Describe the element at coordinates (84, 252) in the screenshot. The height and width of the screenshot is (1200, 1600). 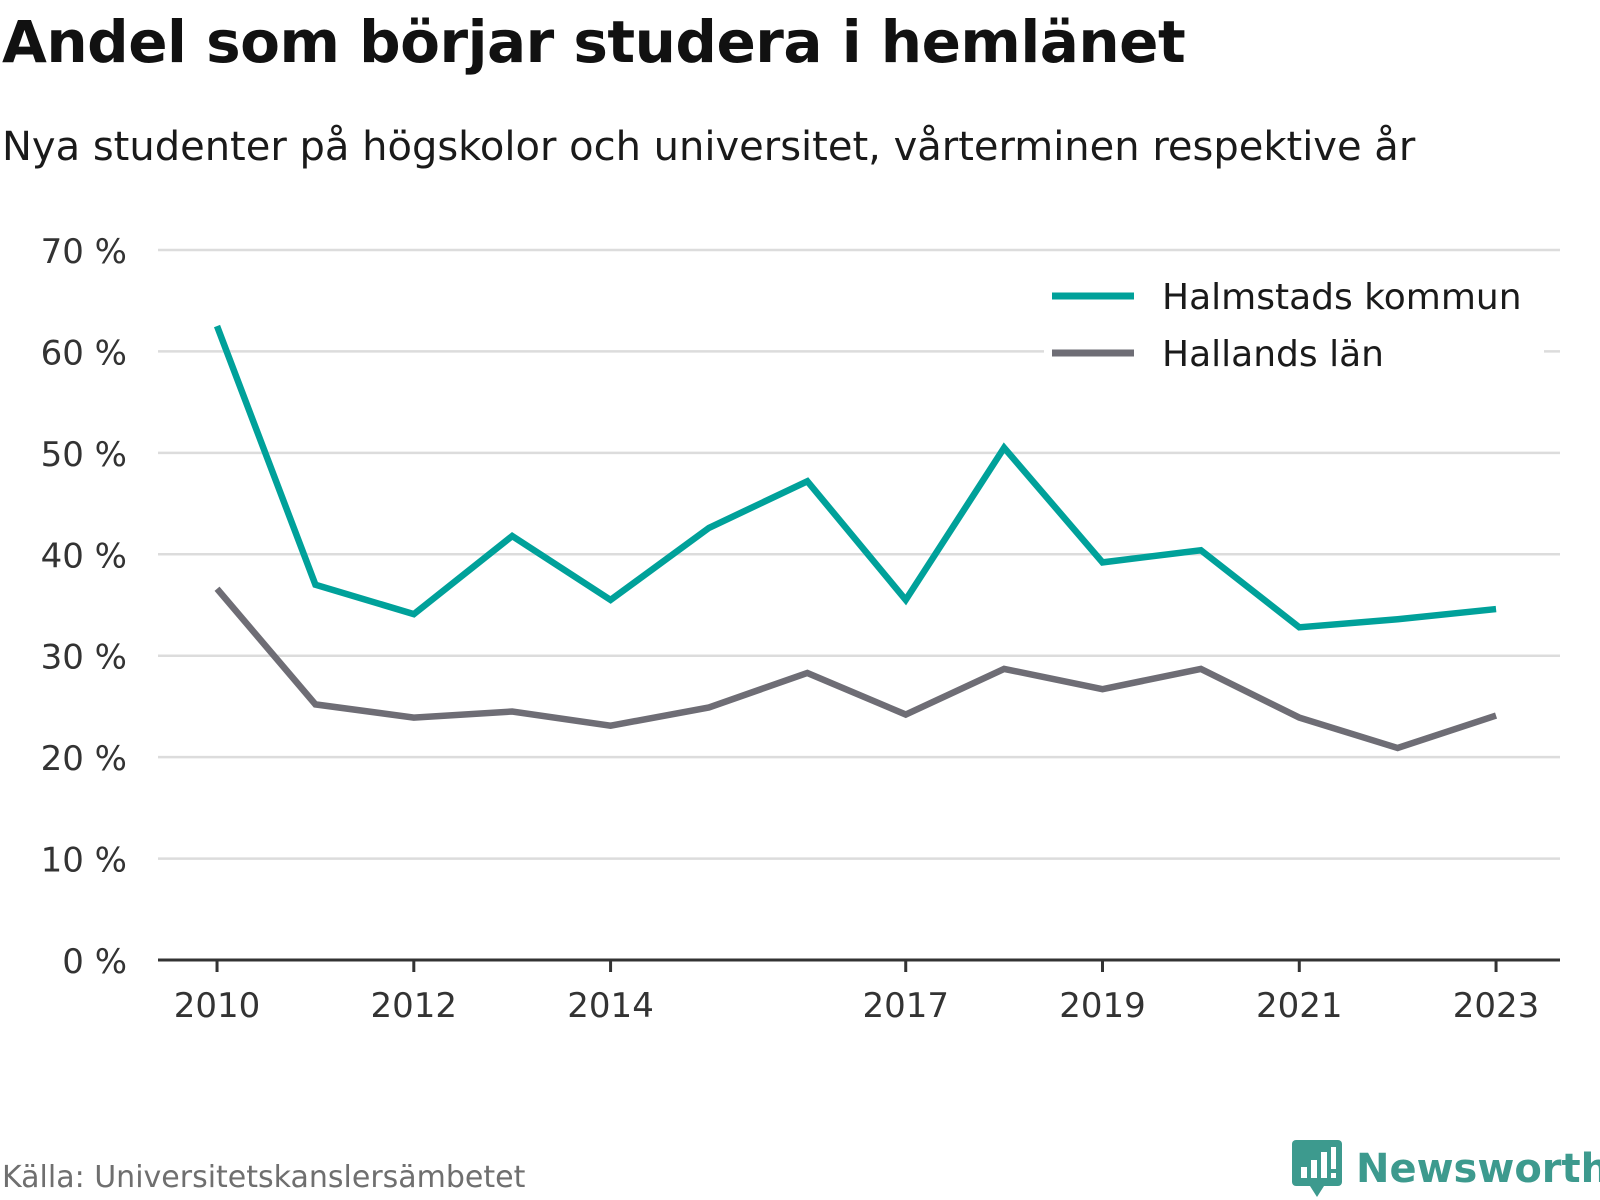
I see `y-tick-label: 70 %` at that location.